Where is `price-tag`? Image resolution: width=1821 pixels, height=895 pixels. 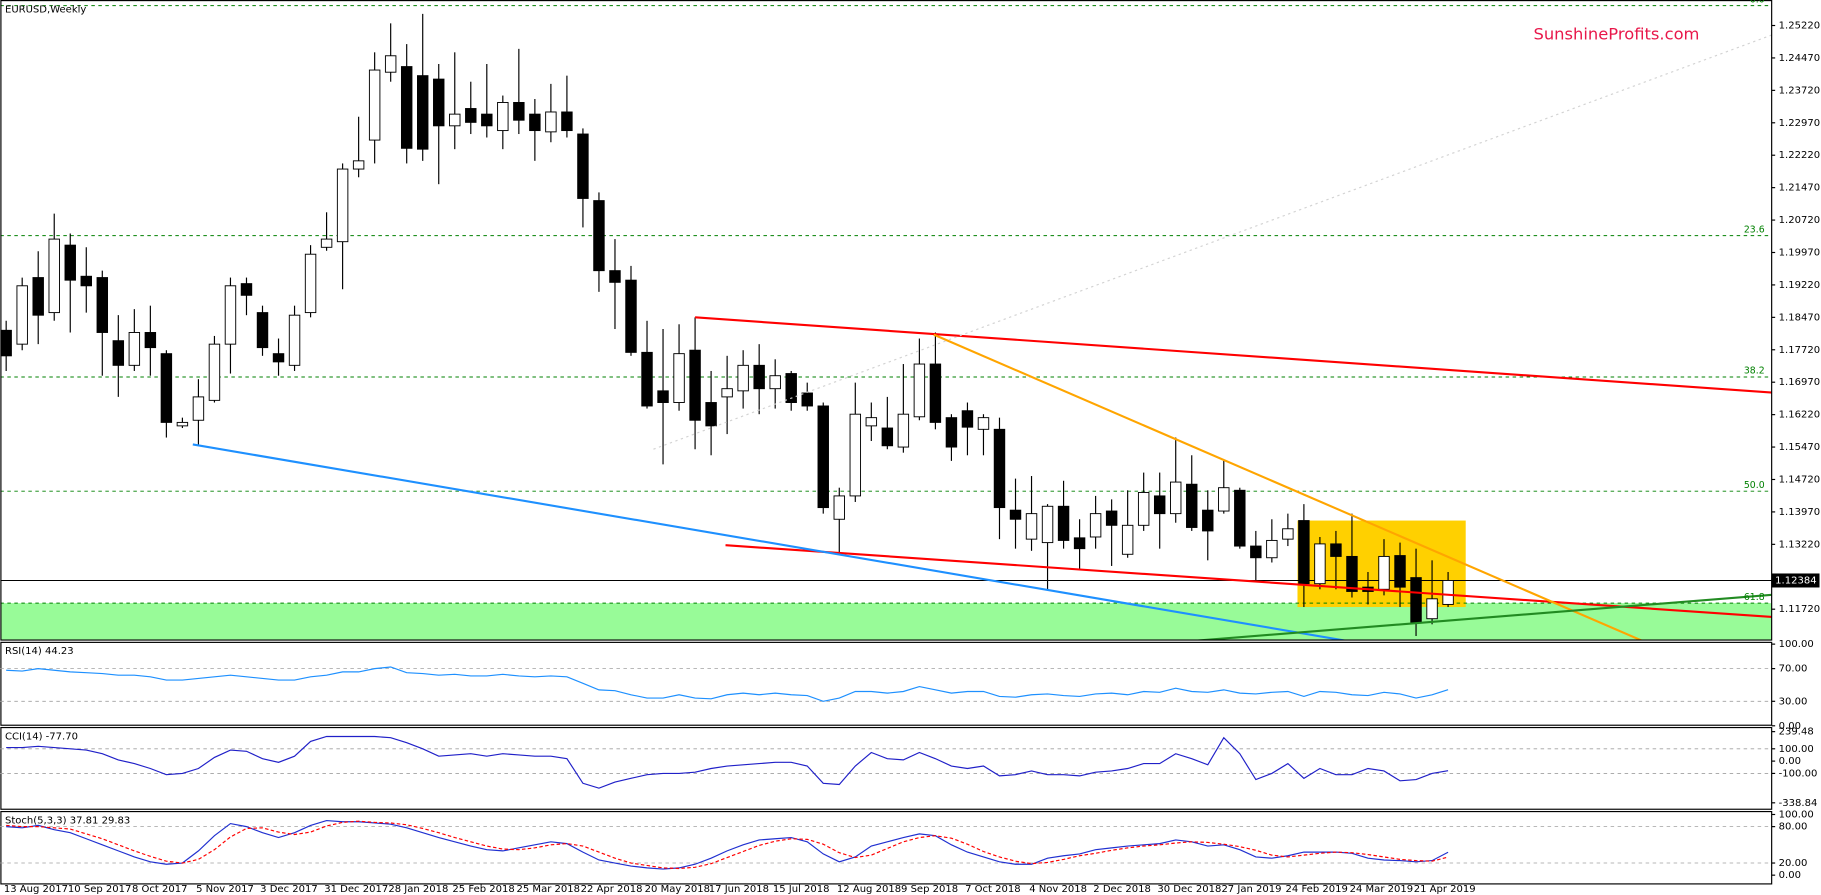 price-tag is located at coordinates (1795, 580).